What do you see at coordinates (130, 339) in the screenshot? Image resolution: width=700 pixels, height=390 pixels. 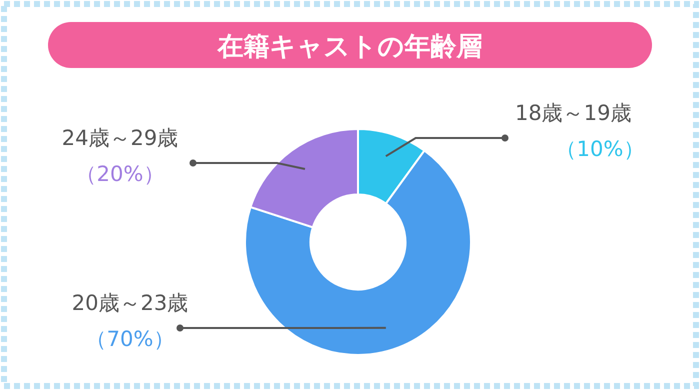 I see `data-label: （70%）` at bounding box center [130, 339].